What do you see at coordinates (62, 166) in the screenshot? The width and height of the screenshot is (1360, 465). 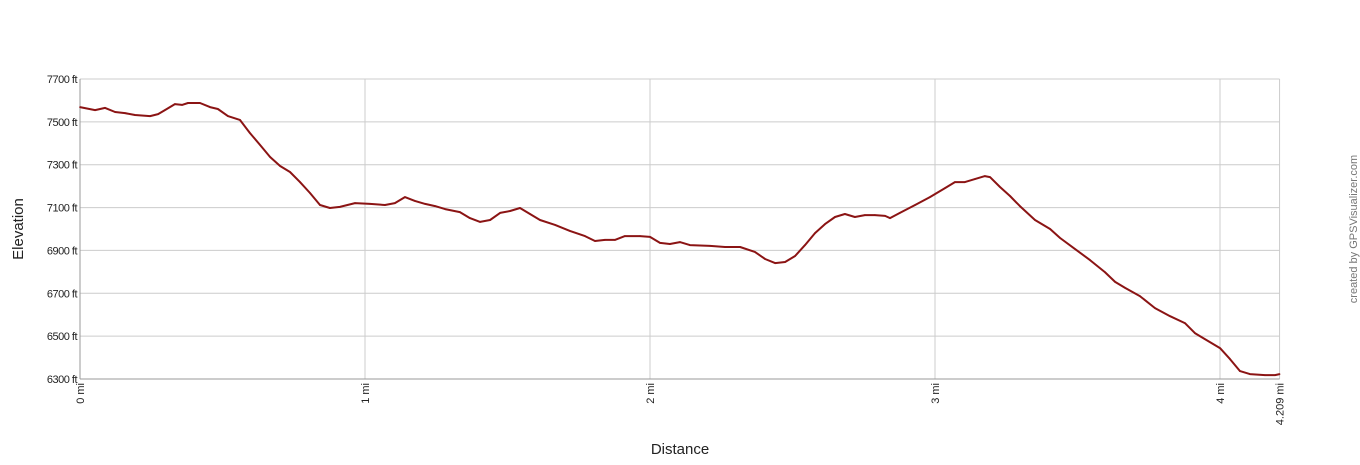 I see `y-tick-label: 7300 ft` at bounding box center [62, 166].